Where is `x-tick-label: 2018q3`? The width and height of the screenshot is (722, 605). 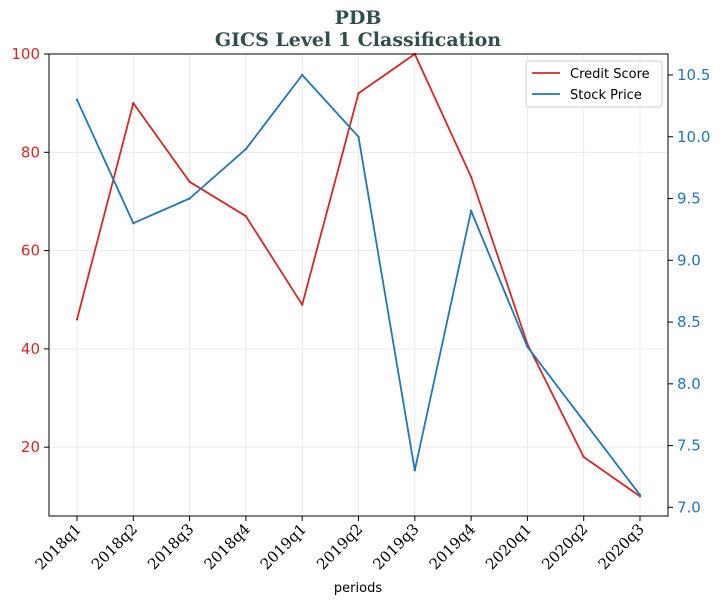
x-tick-label: 2018q3 is located at coordinates (170, 546).